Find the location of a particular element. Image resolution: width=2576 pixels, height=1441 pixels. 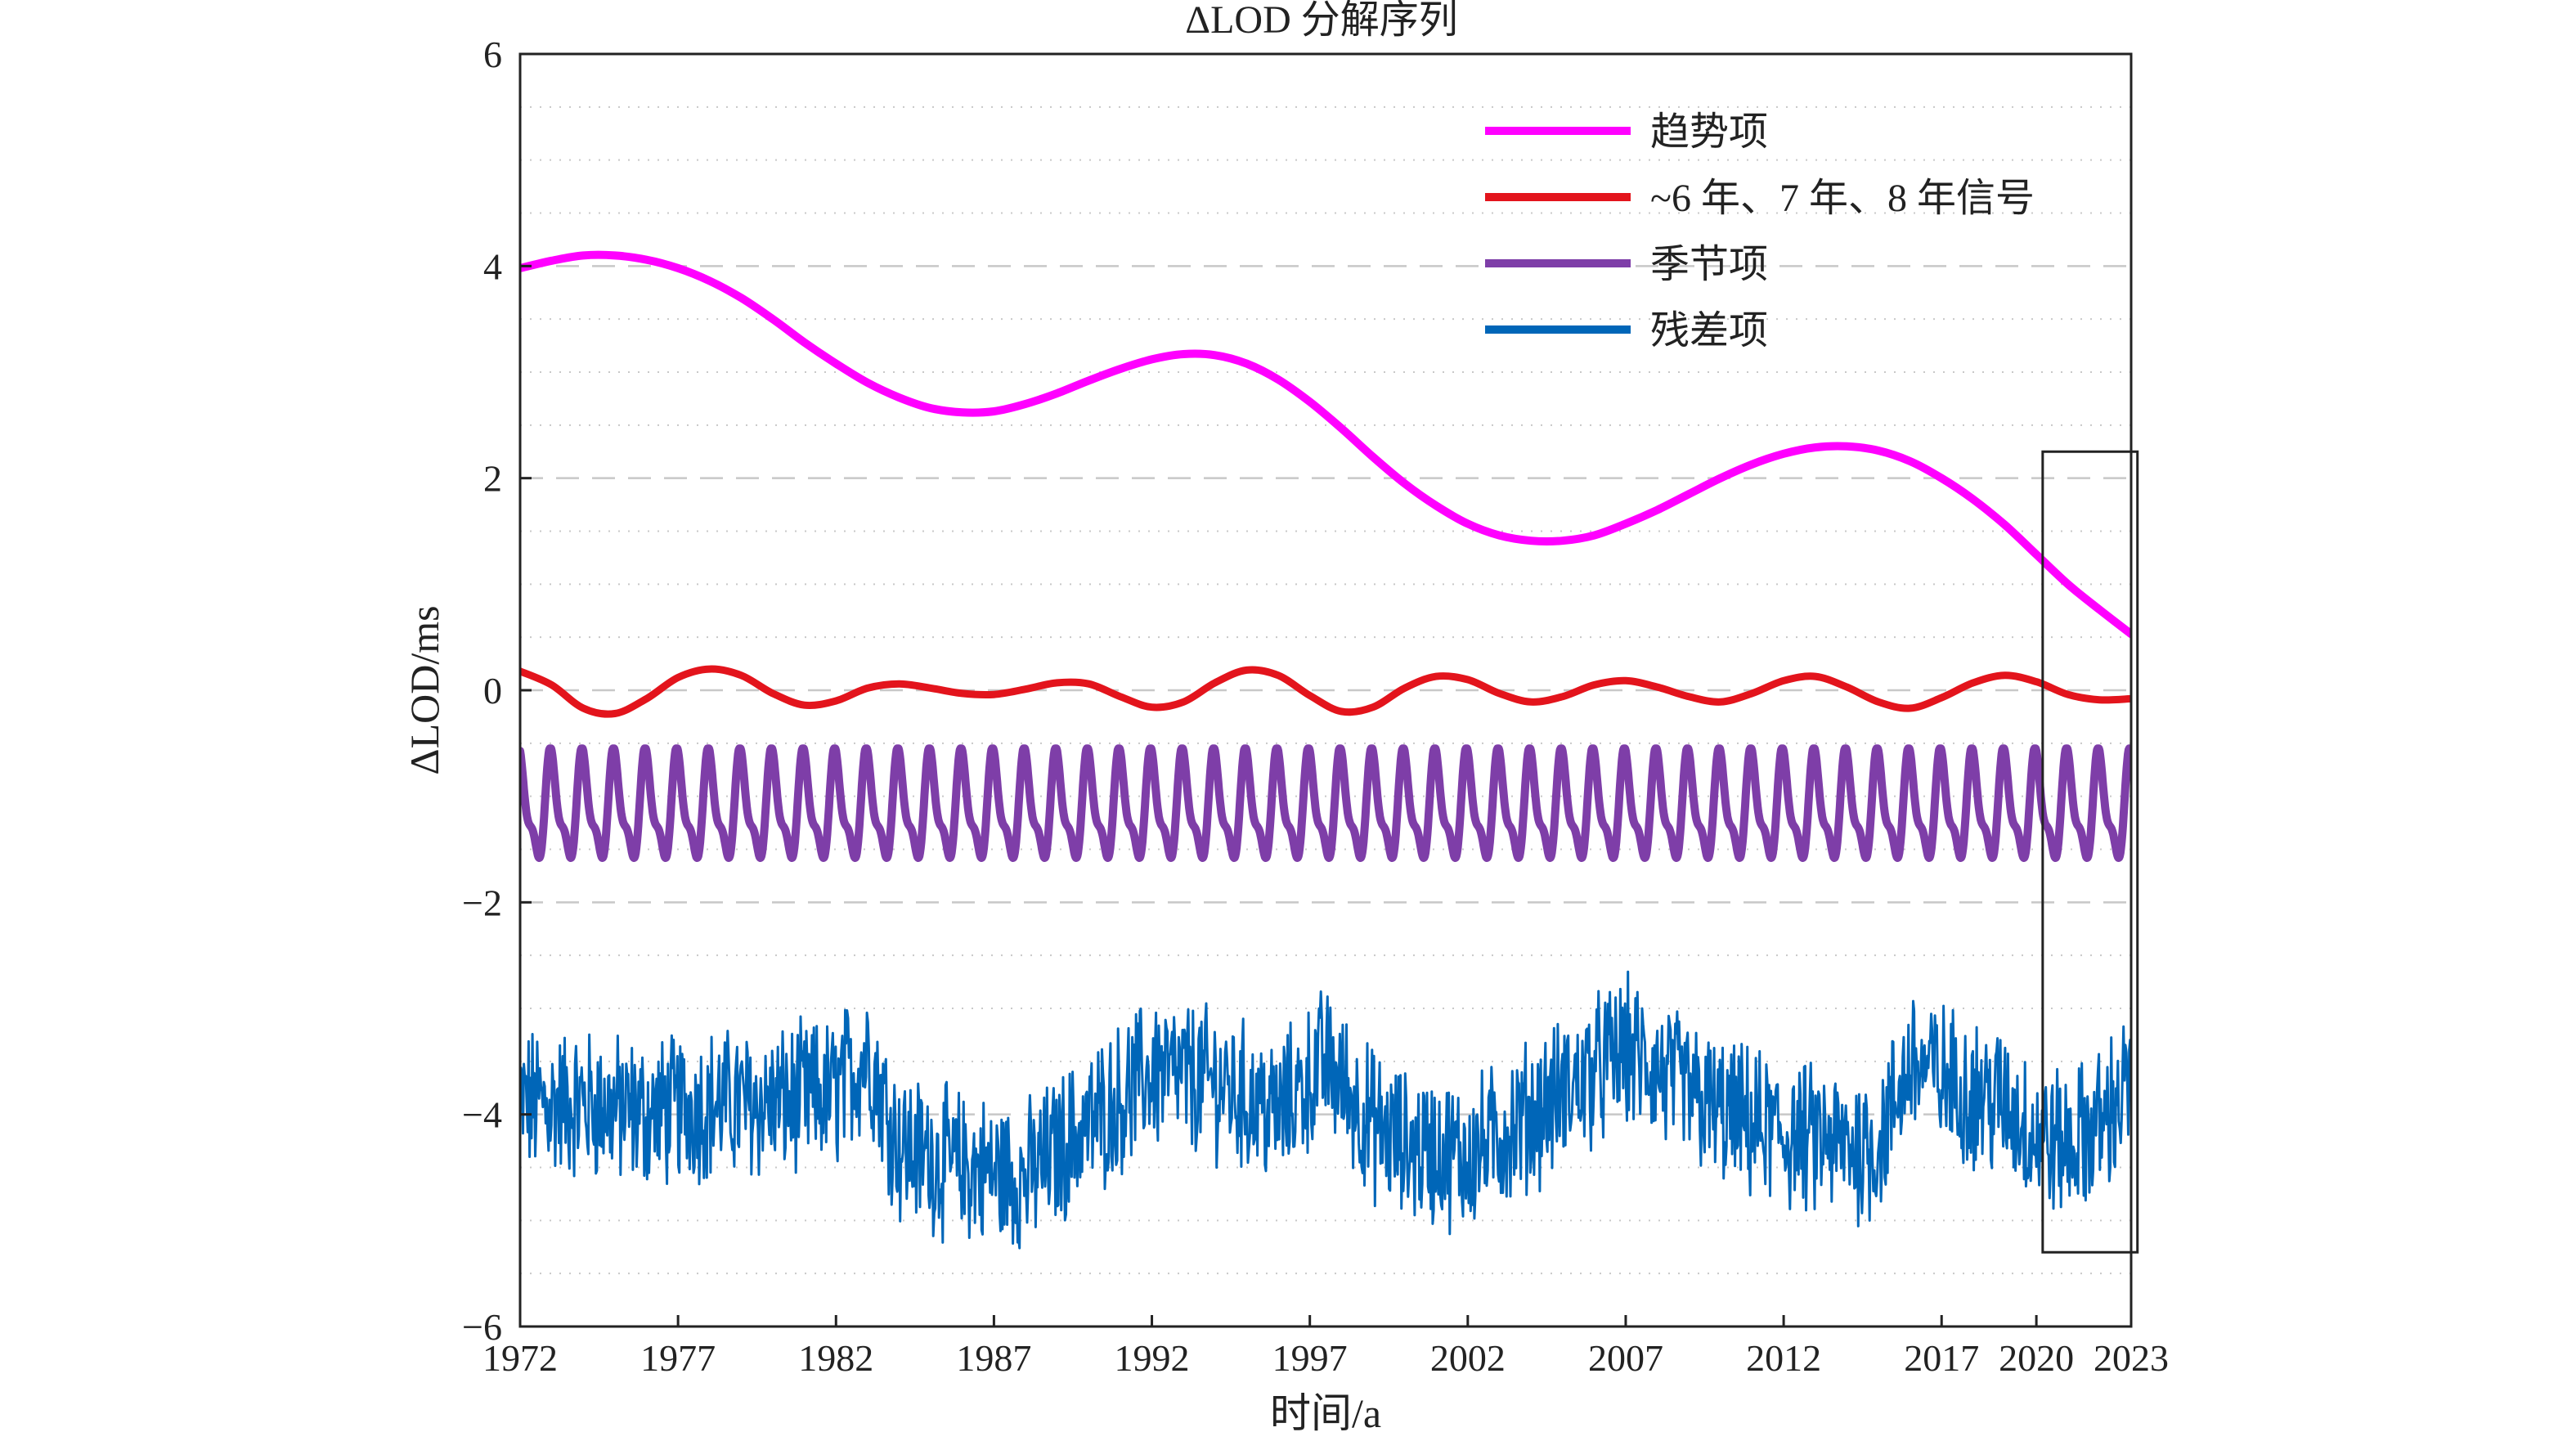

x-tick-label: 2012 is located at coordinates (1783, 1358).